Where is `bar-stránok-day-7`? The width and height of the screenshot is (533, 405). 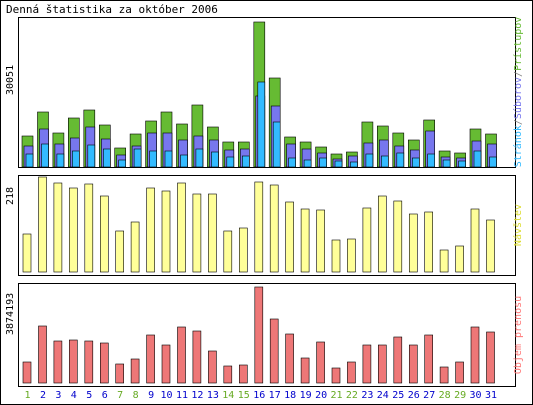 bar-stránok-day-7 is located at coordinates (122, 163).